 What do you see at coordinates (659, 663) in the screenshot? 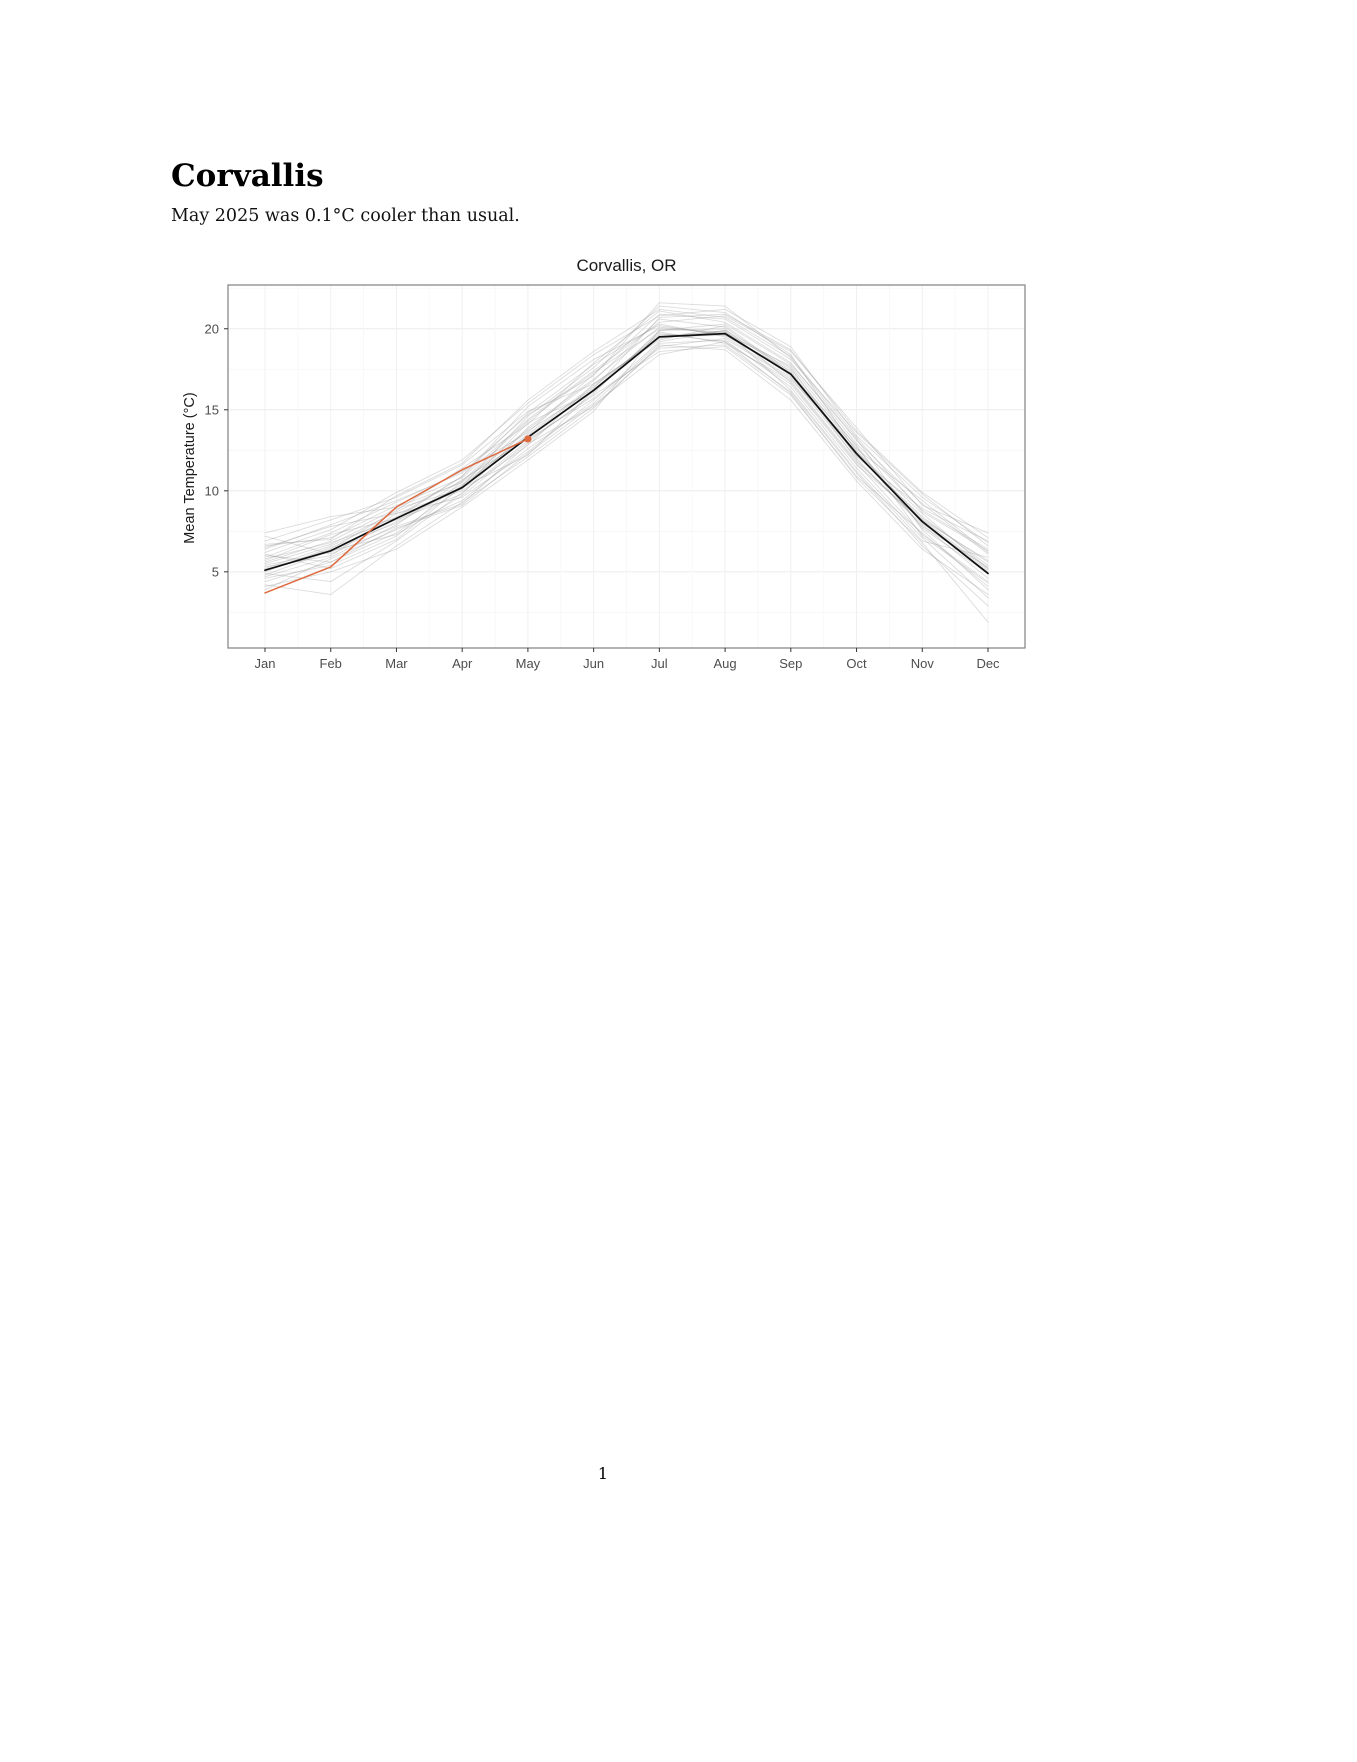
I see `svg-text: Jul` at bounding box center [659, 663].